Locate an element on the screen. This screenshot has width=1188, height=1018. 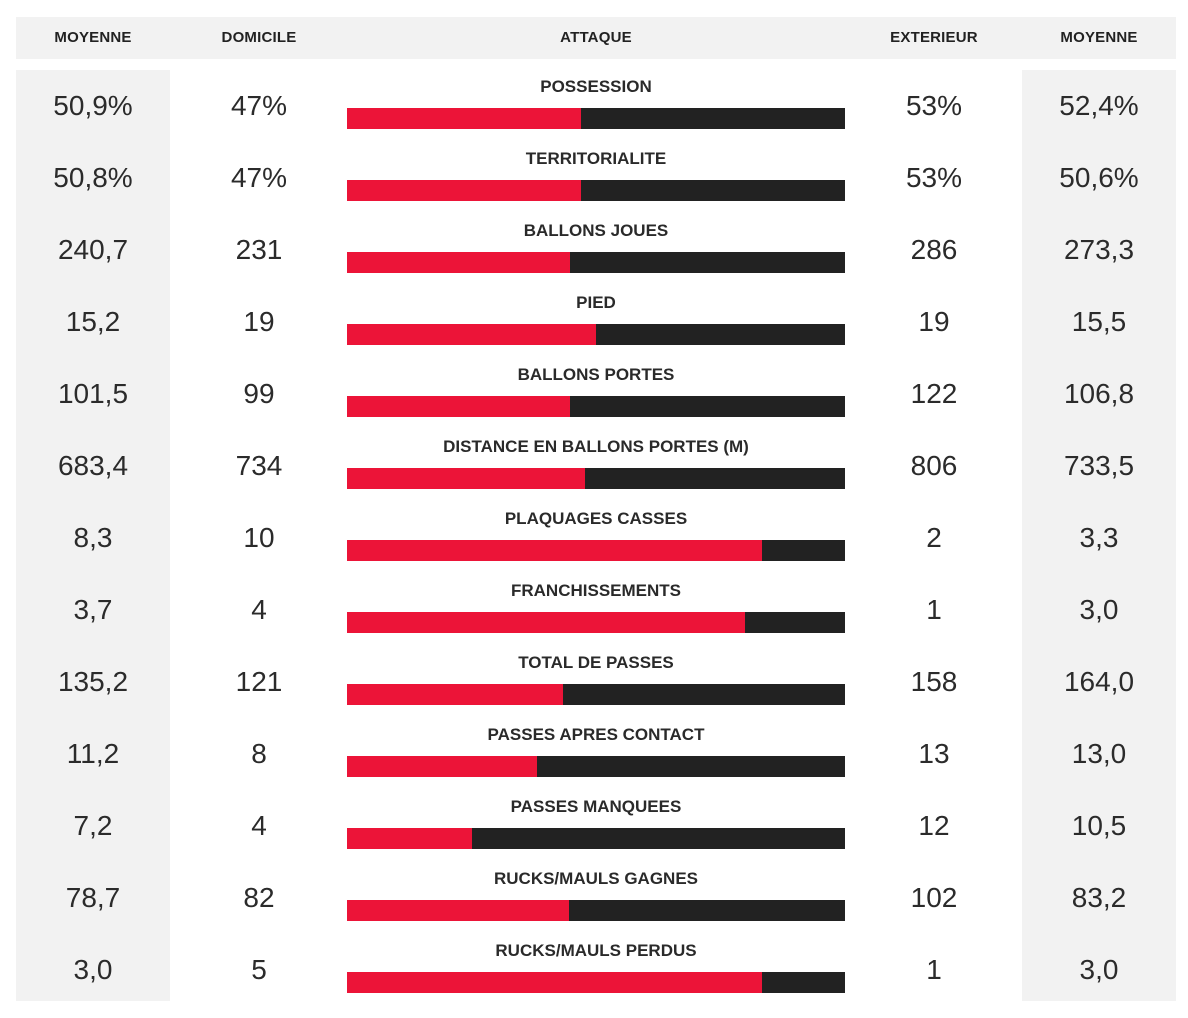
stat-row: 50,9% 47% POSSESSION 53% 52,4% is located at coordinates (594, 106).